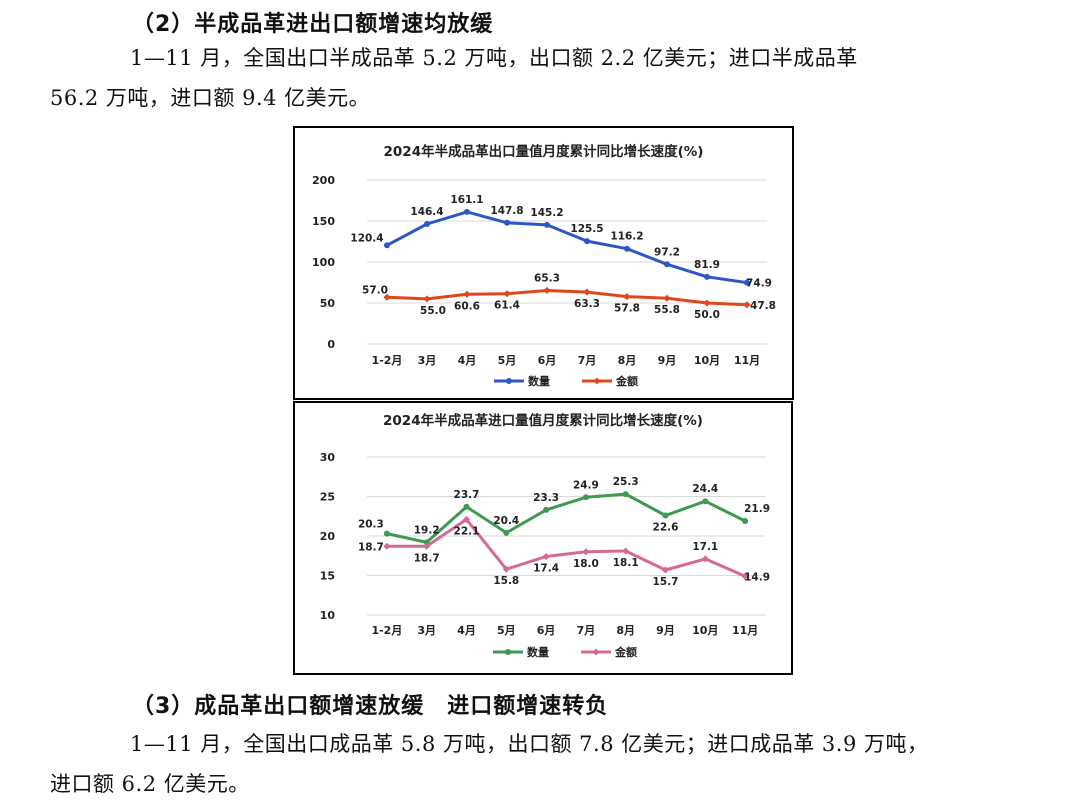  I want to click on import-chart-title: 2024年半成品革进口量值月度累计同比增长速度(%), so click(543, 420).